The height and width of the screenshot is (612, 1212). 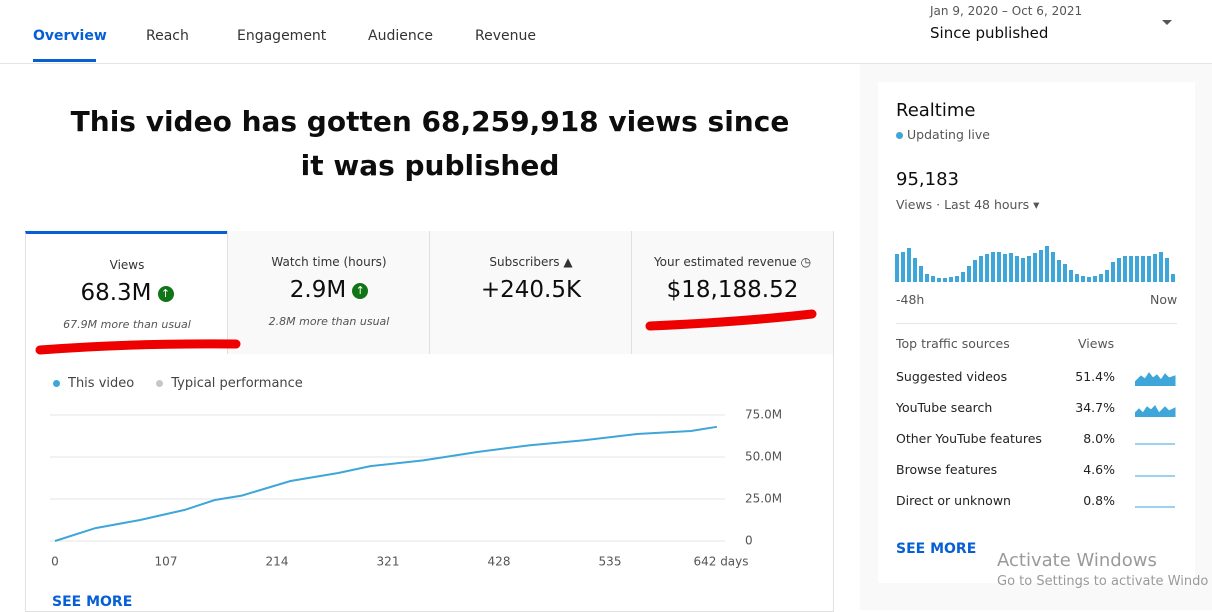 I want to click on realtime-histogram, so click(x=1035, y=264).